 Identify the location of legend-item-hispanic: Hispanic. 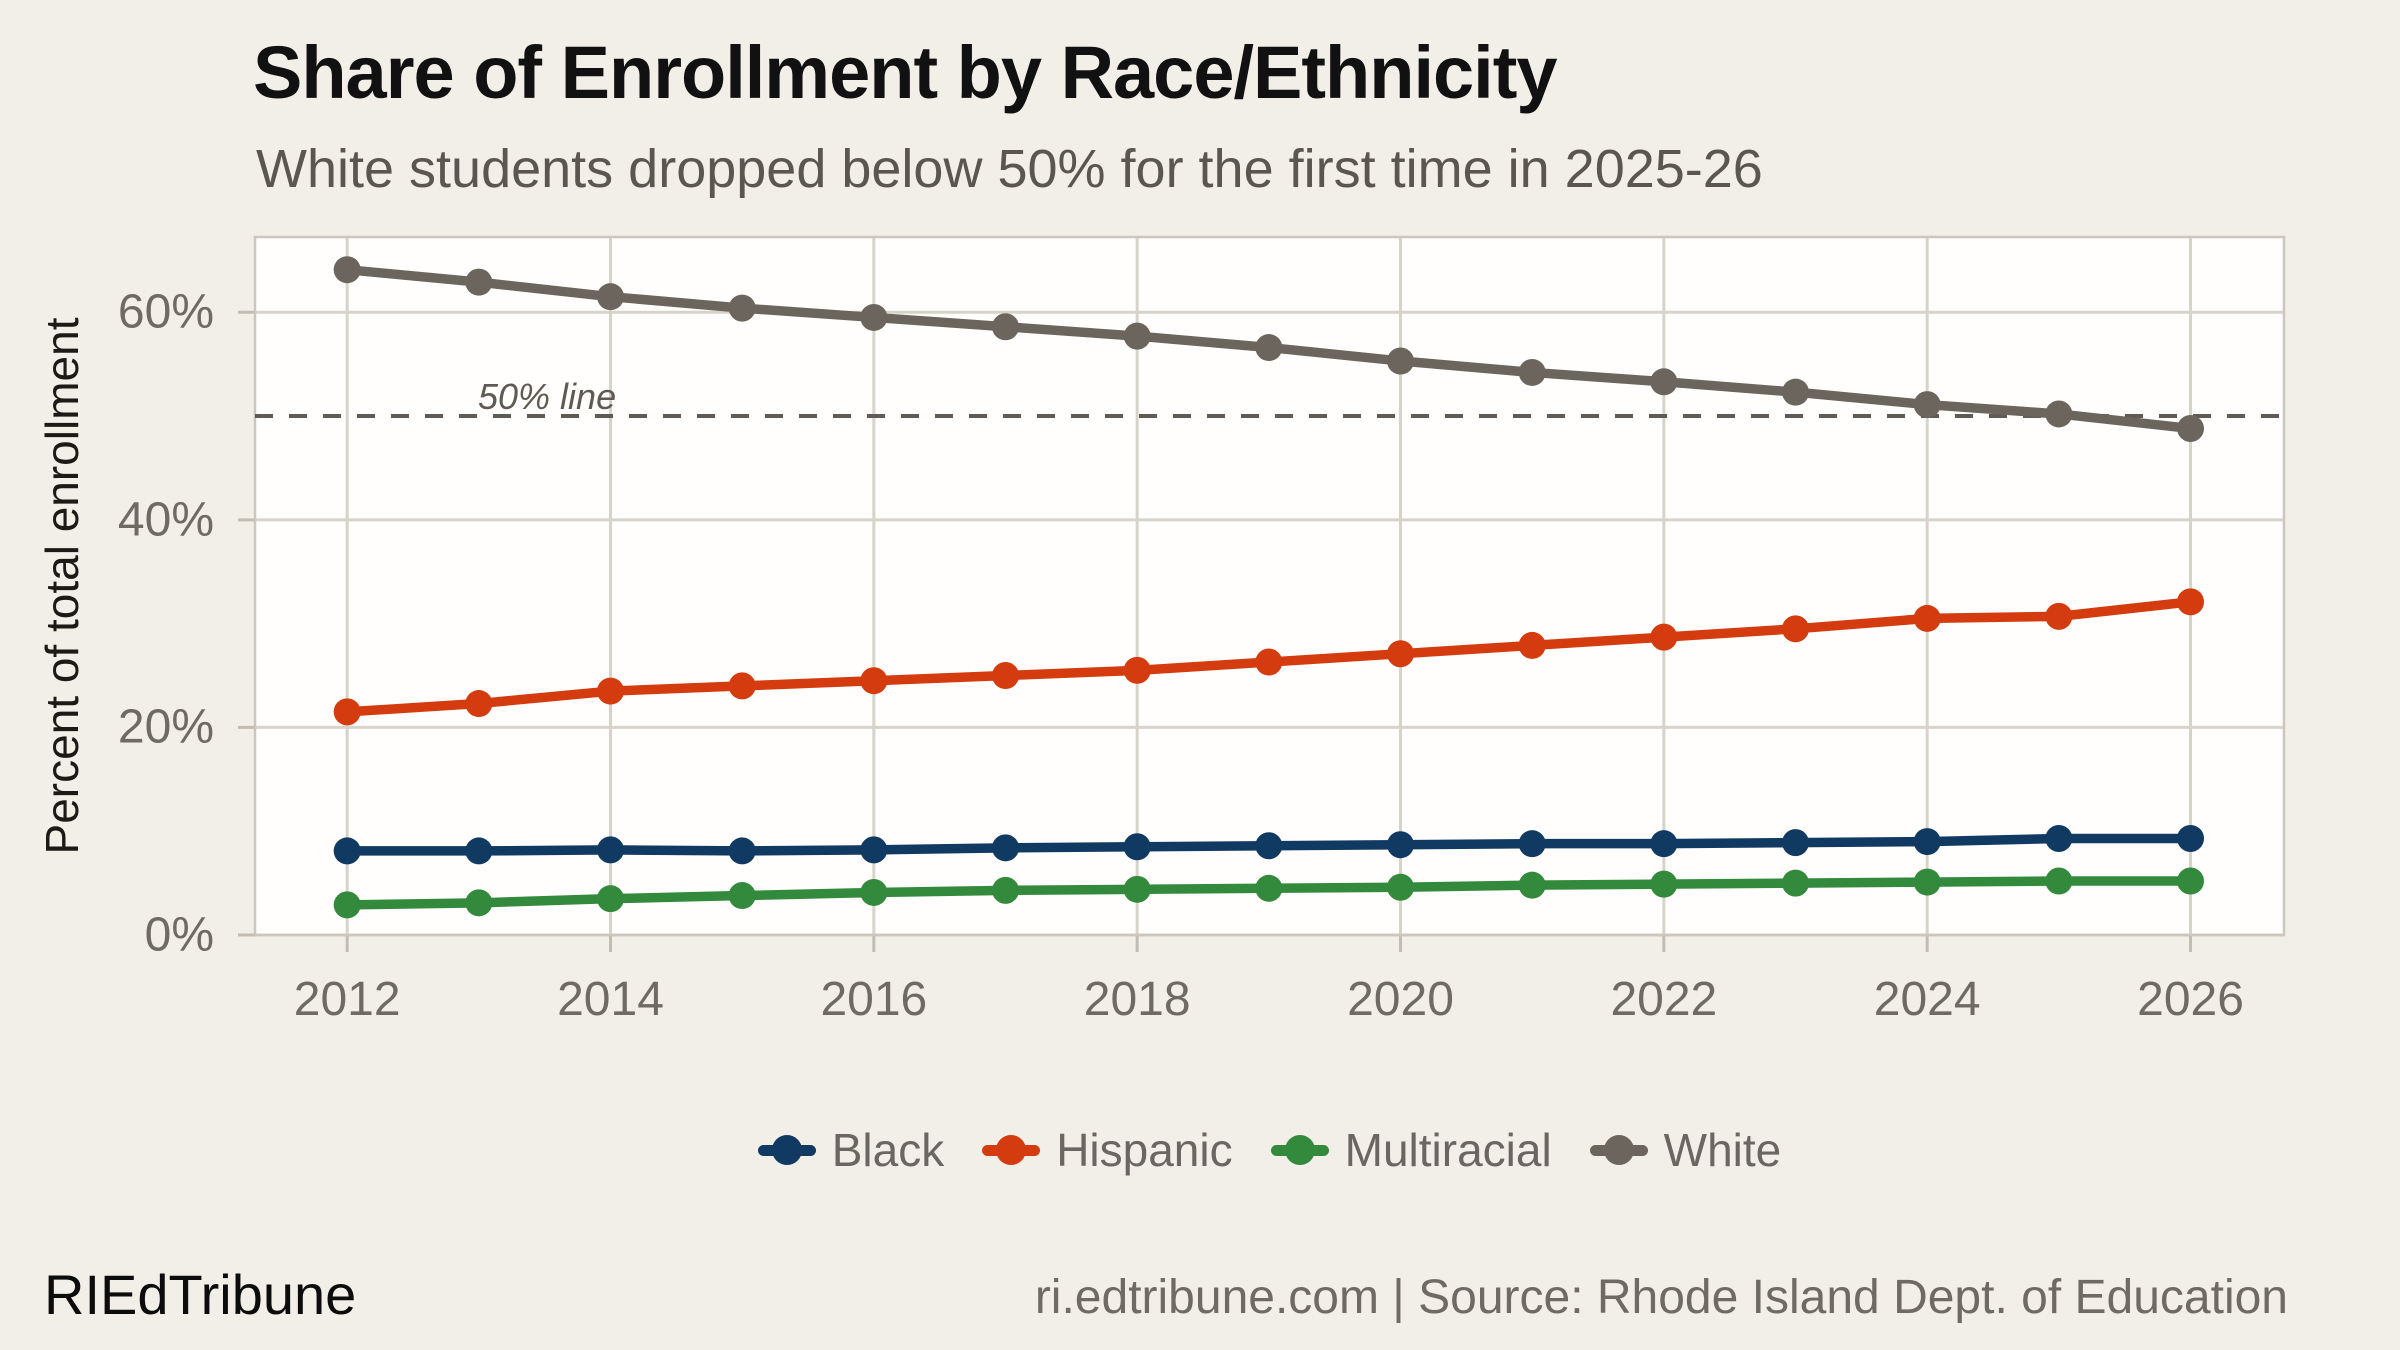
(1107, 1150).